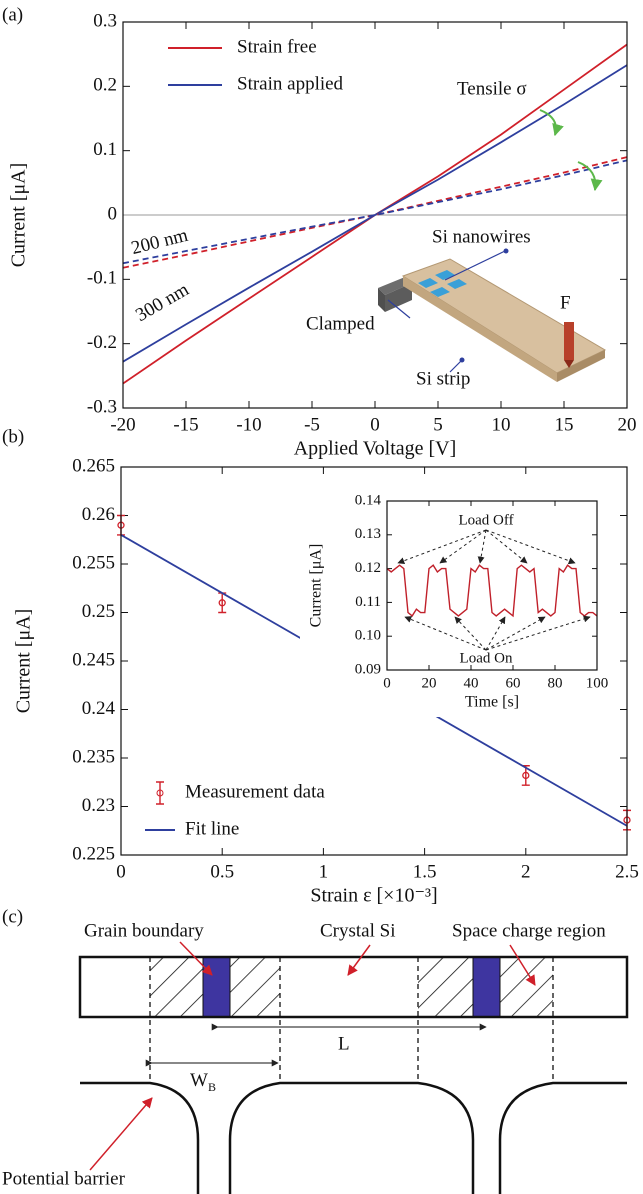 The height and width of the screenshot is (1194, 643). Describe the element at coordinates (93, 465) in the screenshot. I see `y-tick-label: 0.265` at that location.